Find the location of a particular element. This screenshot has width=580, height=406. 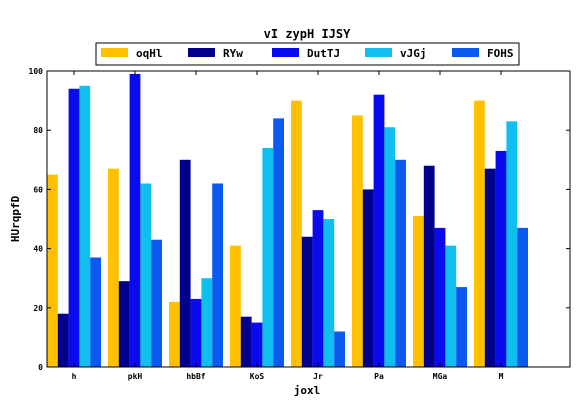

bar-RYw-M is located at coordinates (490, 267).